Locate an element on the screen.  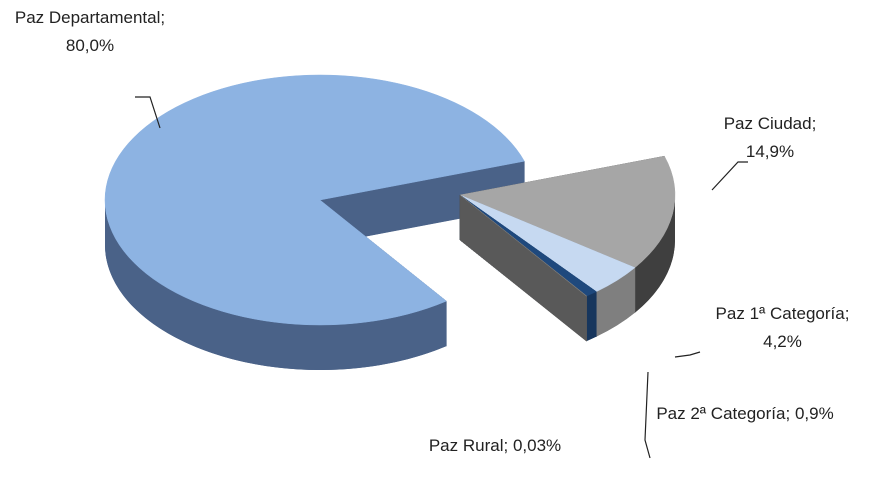
category: Paz Rural is located at coordinates (466, 445).